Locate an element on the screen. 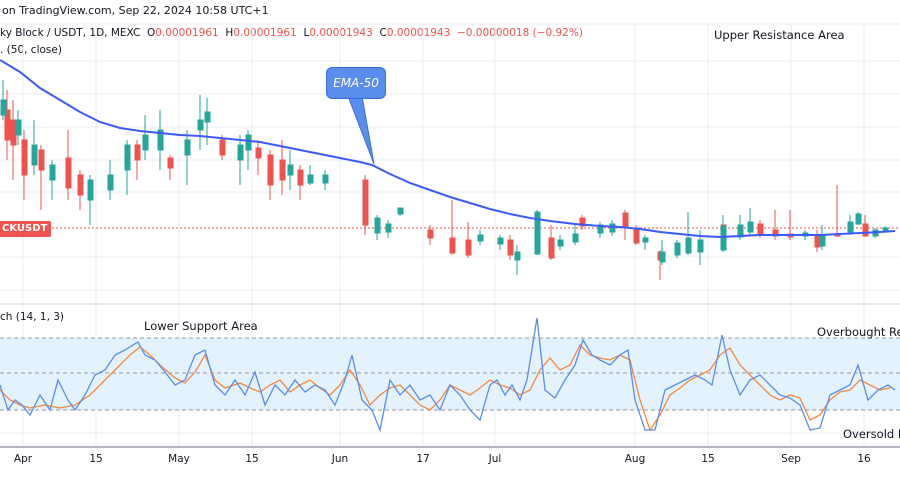 Image resolution: width=900 pixels, height=500 pixels. price-scale-symbol-label: CKUSDT is located at coordinates (26, 229).